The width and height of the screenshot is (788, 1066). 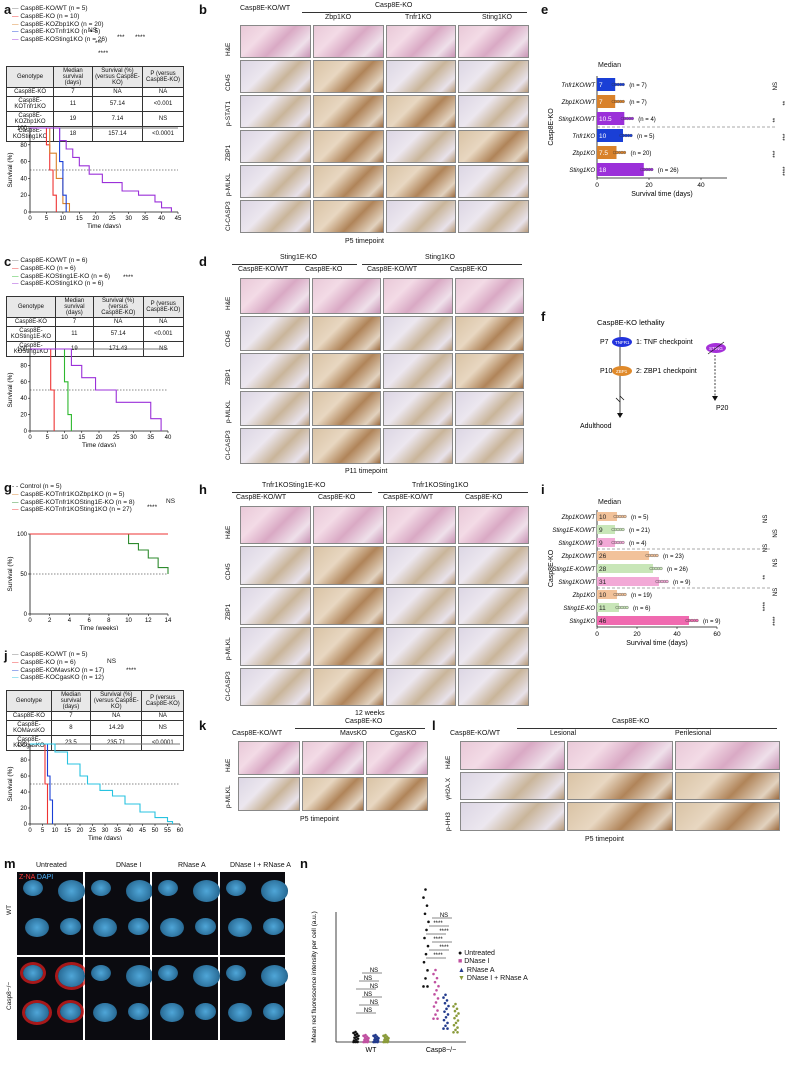 What do you see at coordinates (493, 979) in the screenshot?
I see `legend-n-item: ▼ DNase I + RNase A` at bounding box center [493, 979].